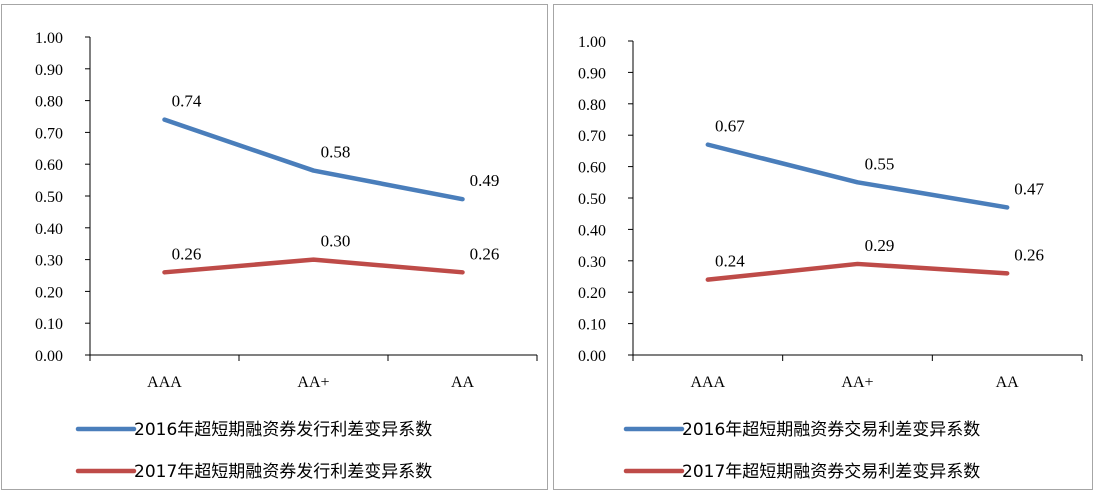 Image resolution: width=1096 pixels, height=490 pixels. What do you see at coordinates (283, 430) in the screenshot?
I see `legend-entry-1: 2016年超短期融资券发行利差变异系数` at bounding box center [283, 430].